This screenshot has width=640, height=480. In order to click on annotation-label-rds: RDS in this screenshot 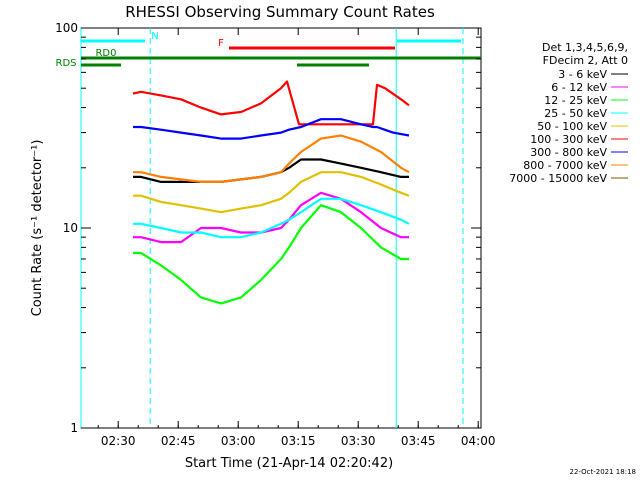, I will do `click(66, 63)`.